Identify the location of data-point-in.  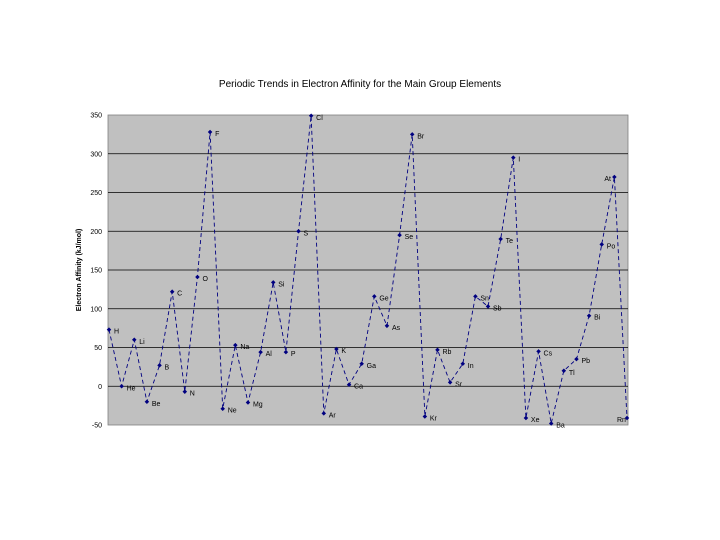
(463, 364).